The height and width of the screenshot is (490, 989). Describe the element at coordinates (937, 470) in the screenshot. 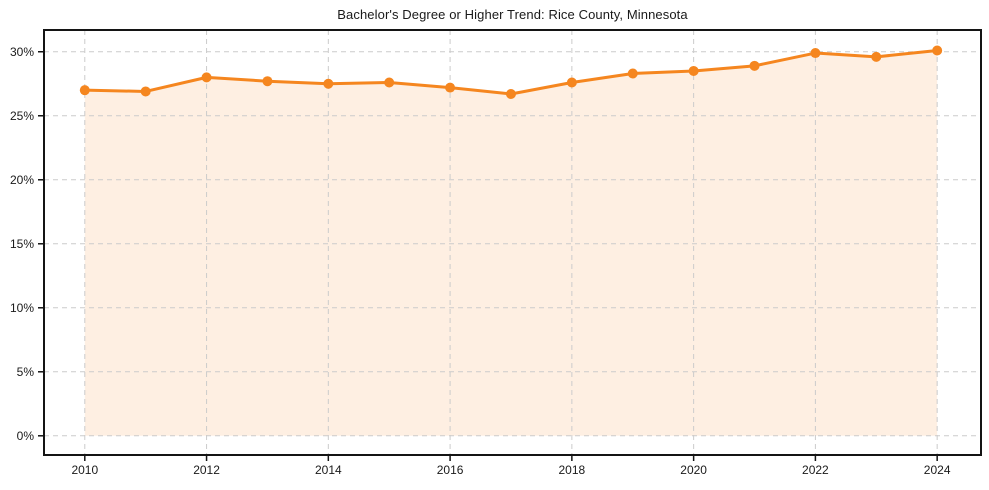

I see `x-tick-label: 2024` at that location.